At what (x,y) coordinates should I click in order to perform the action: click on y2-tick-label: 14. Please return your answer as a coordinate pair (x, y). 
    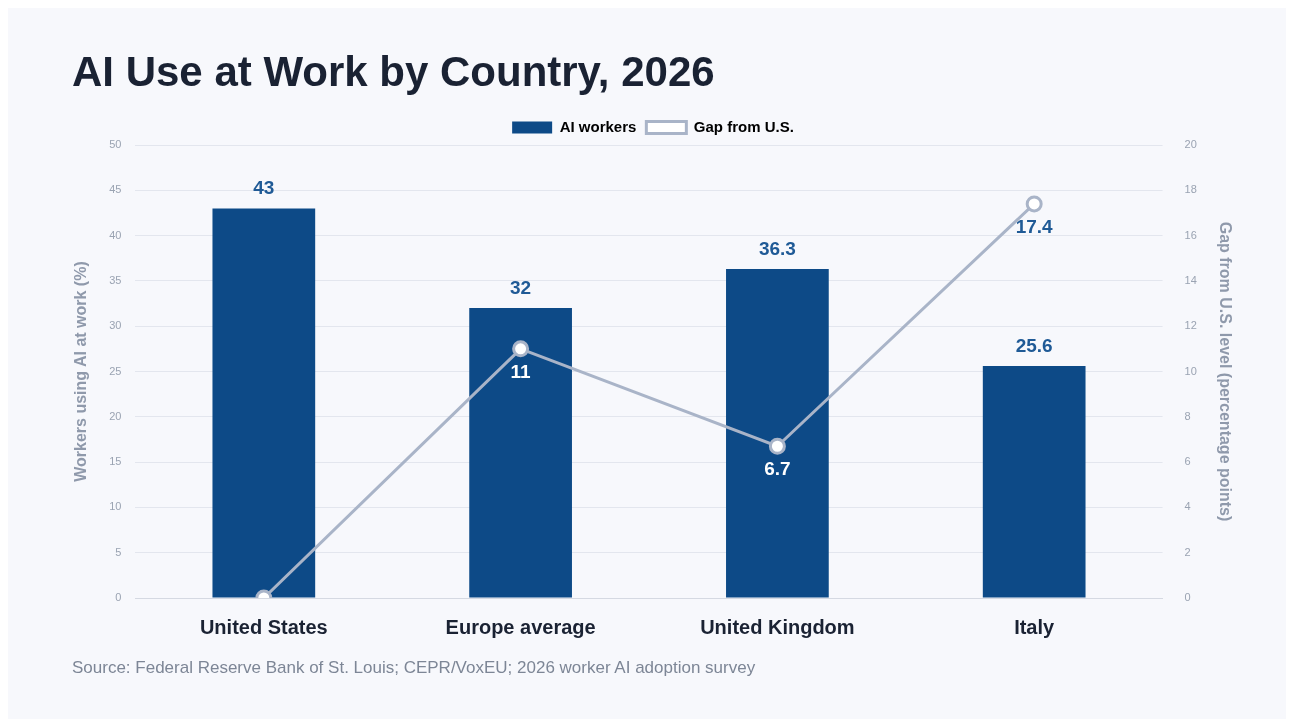
    Looking at the image, I should click on (1190, 279).